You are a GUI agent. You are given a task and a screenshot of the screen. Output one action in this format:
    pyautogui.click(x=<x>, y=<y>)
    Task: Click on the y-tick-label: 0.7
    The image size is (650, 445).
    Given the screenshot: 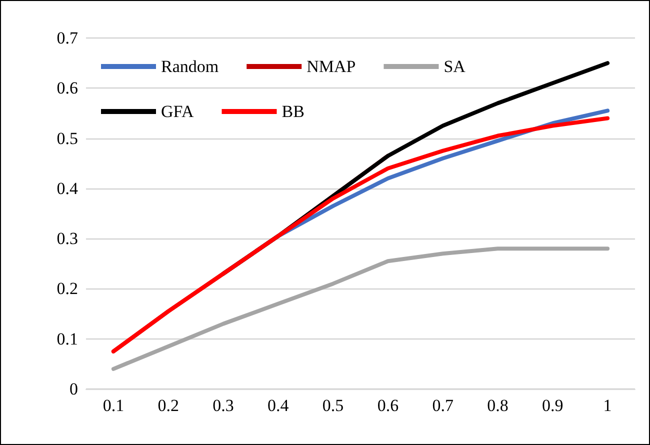 What is the action you would take?
    pyautogui.click(x=67, y=38)
    